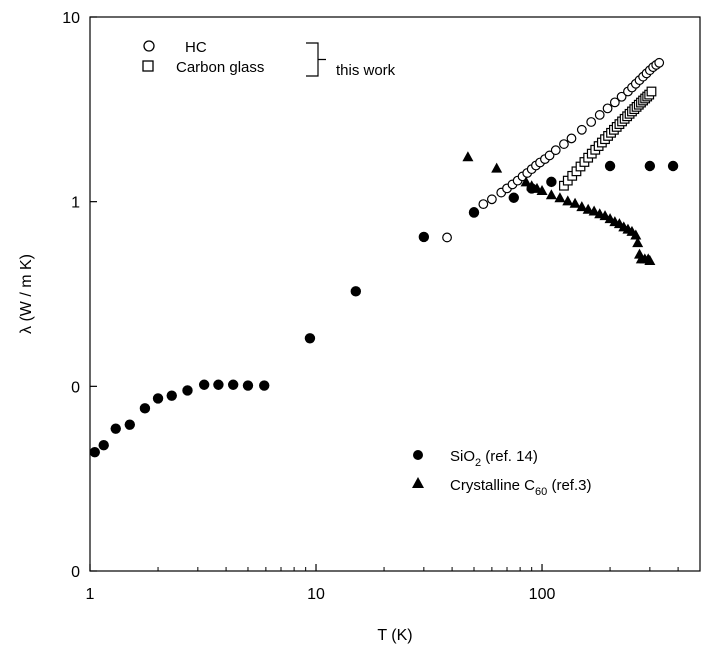 This screenshot has height=648, width=708. I want to click on legend-group-bracket, so click(316, 59).